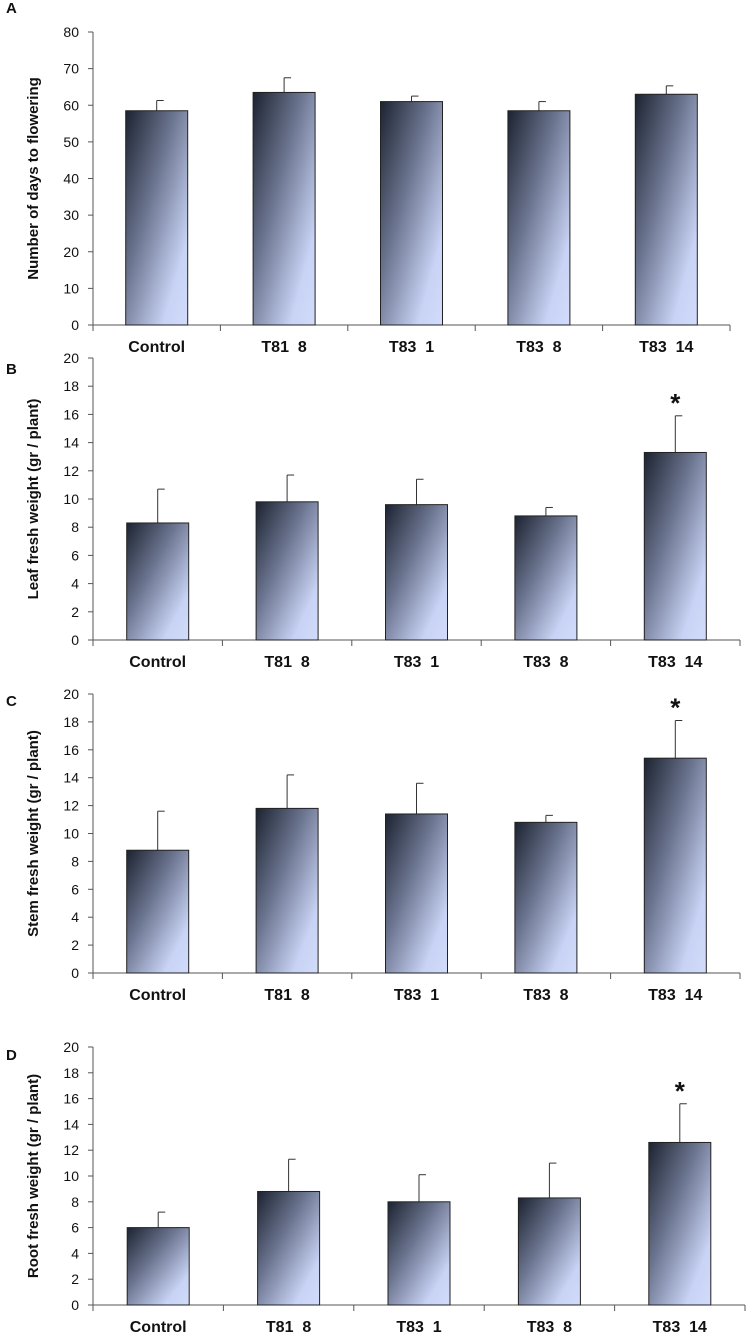  I want to click on y-axis-title: Number of days to flowering, so click(33, 178).